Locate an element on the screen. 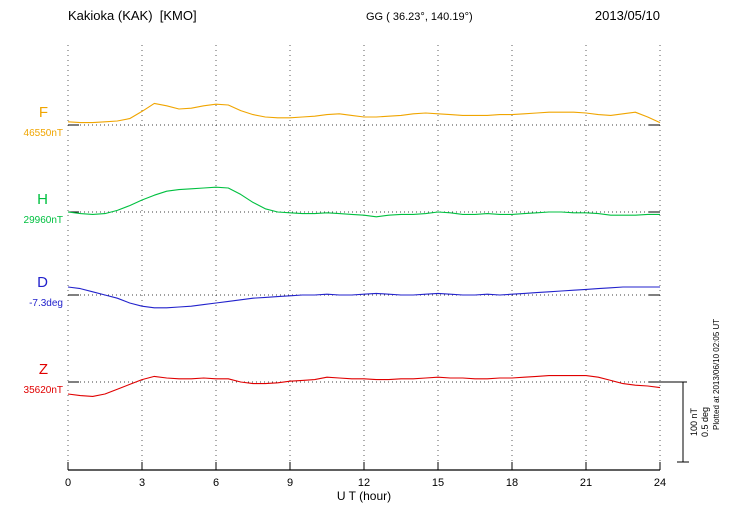 Image resolution: width=730 pixels, height=520 pixels. series-label-f: F is located at coordinates (43, 112).